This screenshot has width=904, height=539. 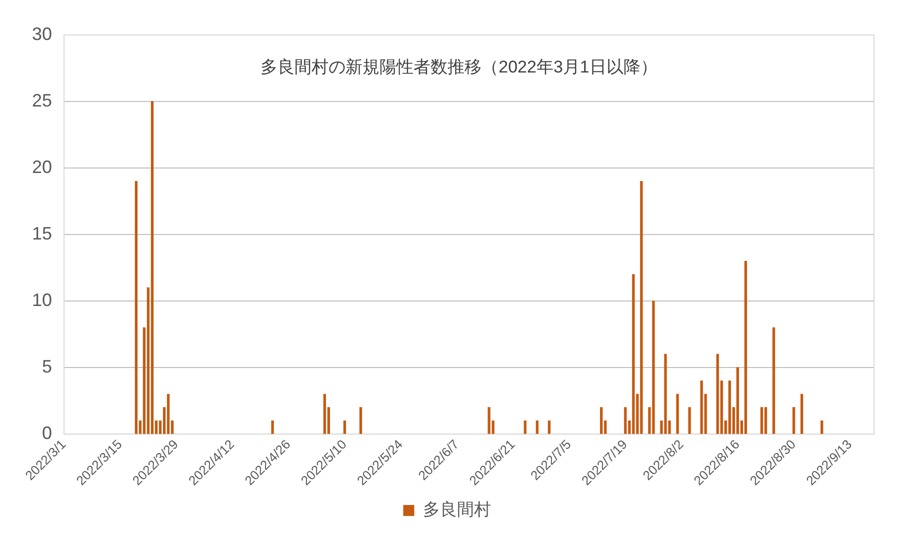 What do you see at coordinates (42, 34) in the screenshot?
I see `y-tick-label: 30` at bounding box center [42, 34].